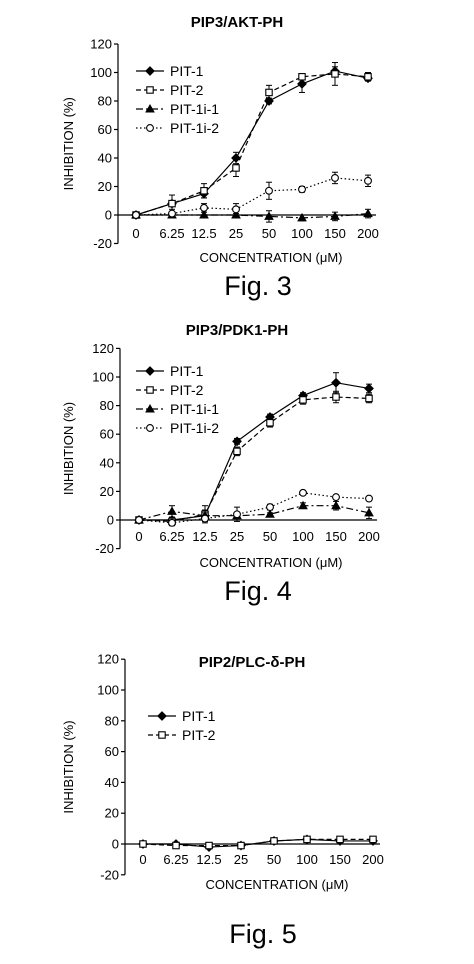  I want to click on chart-title: PIP2/PLC-δ-PH, so click(252, 662).